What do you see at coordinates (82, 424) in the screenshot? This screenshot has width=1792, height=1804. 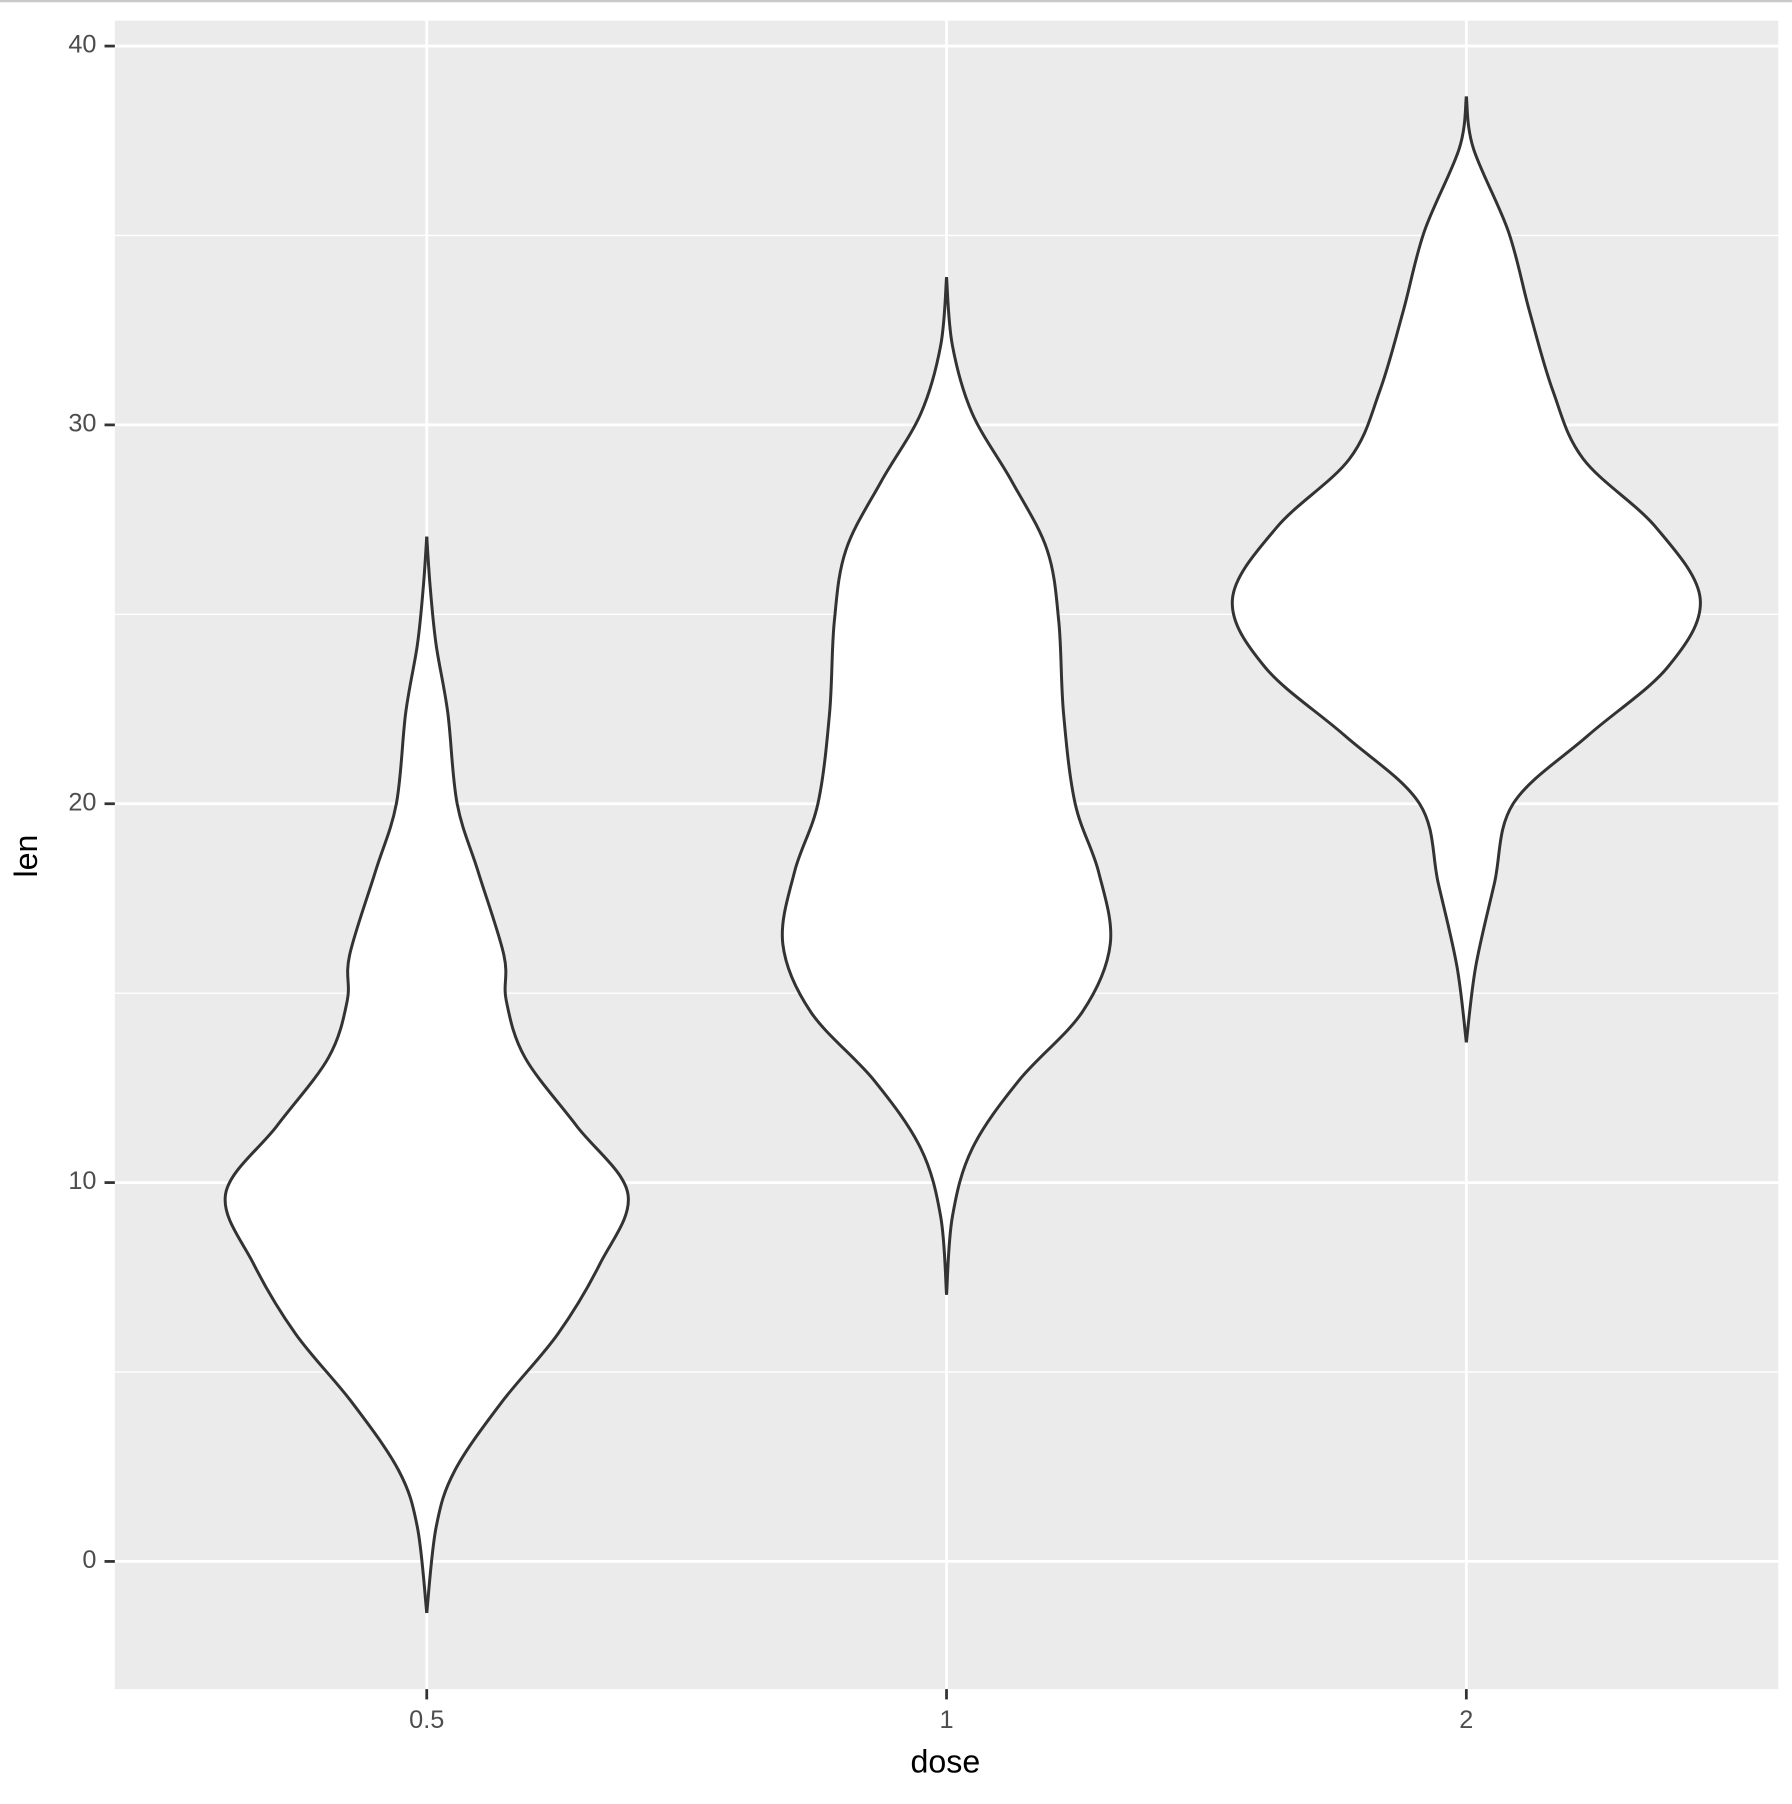 I see `y-tick-label: 30` at bounding box center [82, 424].